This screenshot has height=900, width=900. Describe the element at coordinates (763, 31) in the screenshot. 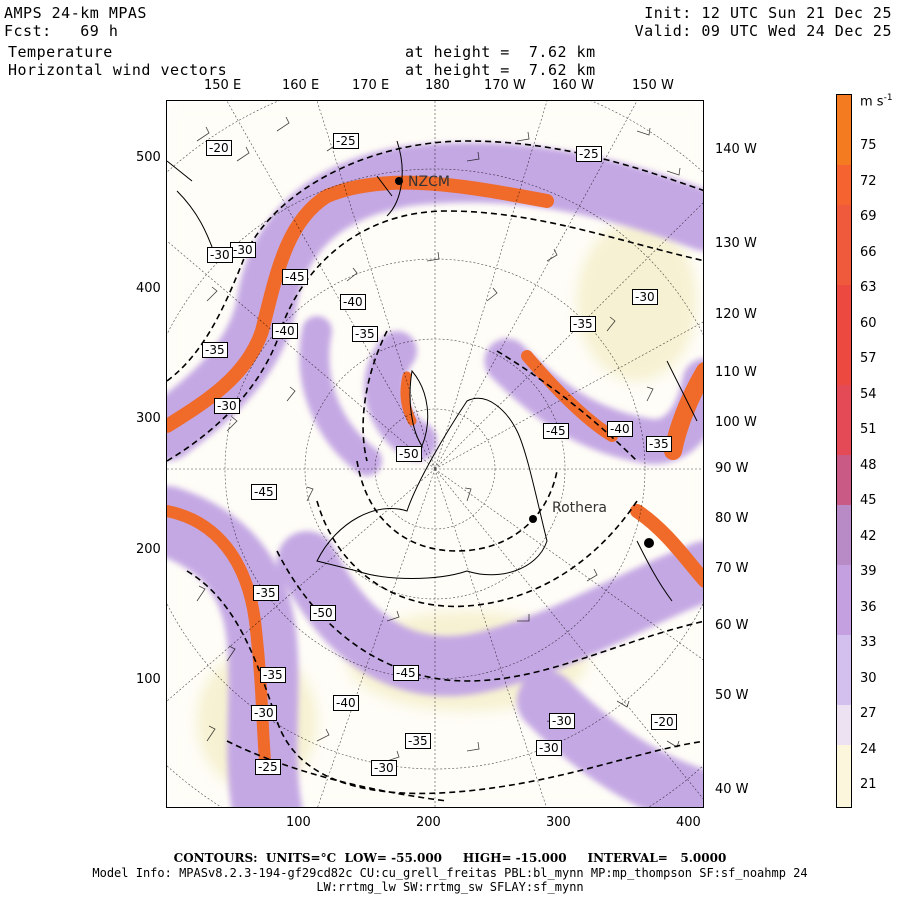

I see `valid-time: Valid: 09 UTC Wed 24 Dec 25` at that location.